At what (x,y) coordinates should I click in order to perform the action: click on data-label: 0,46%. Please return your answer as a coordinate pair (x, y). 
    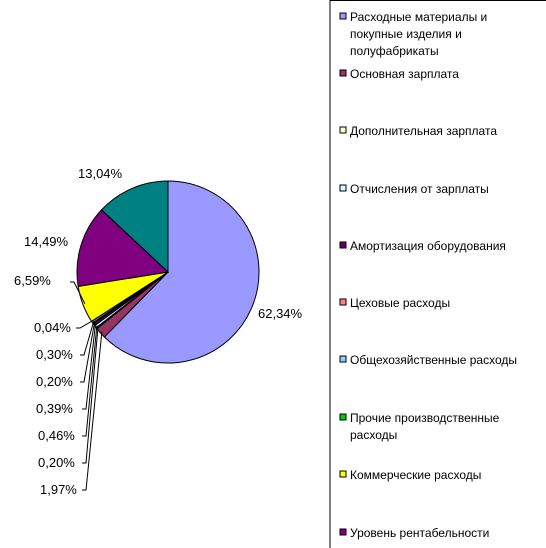
    Looking at the image, I should click on (56, 435).